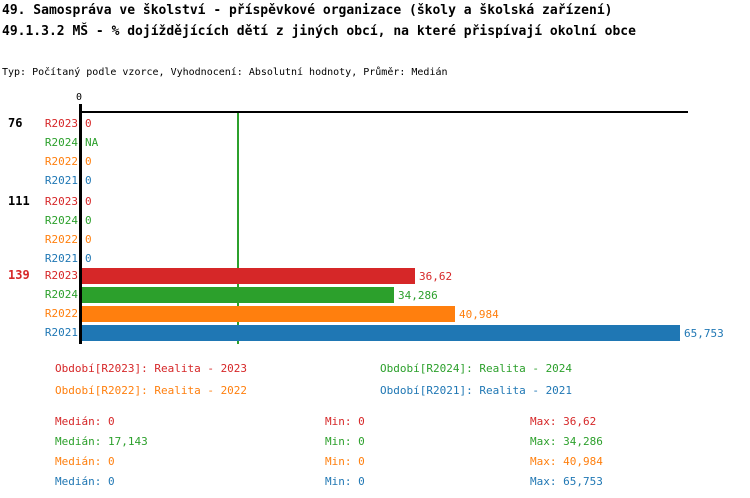  I want to click on value-label: NA, so click(92, 142).